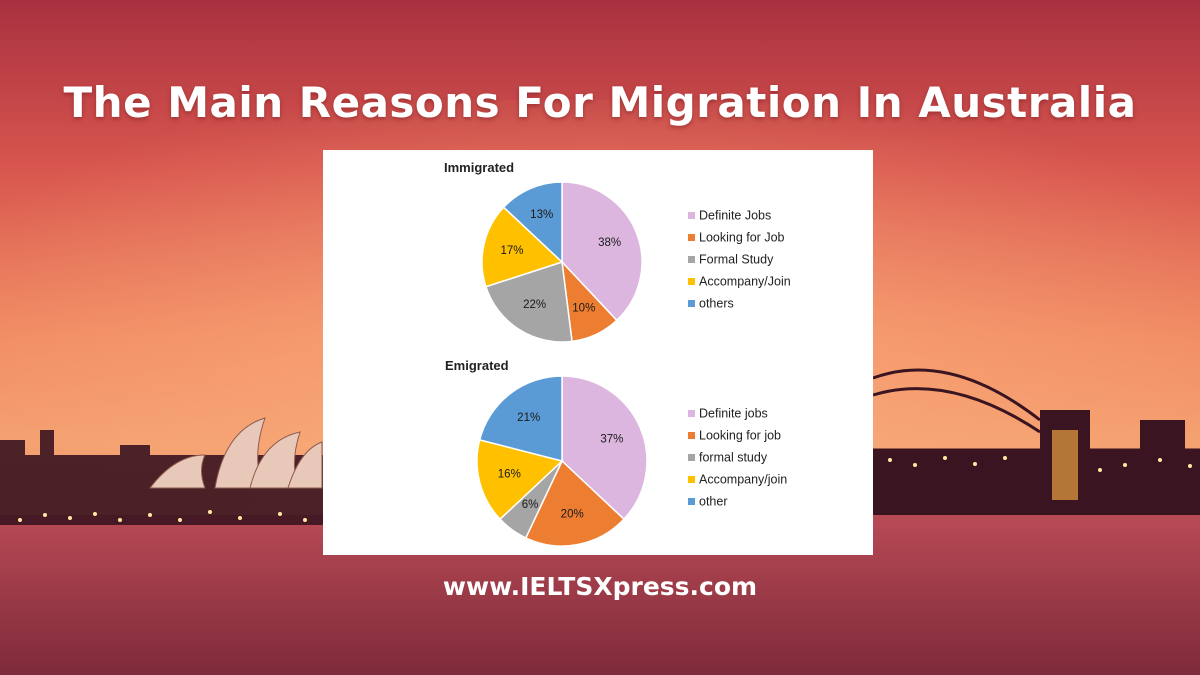  Describe the element at coordinates (541, 215) in the screenshot. I see `slice-label-others: 13%` at that location.